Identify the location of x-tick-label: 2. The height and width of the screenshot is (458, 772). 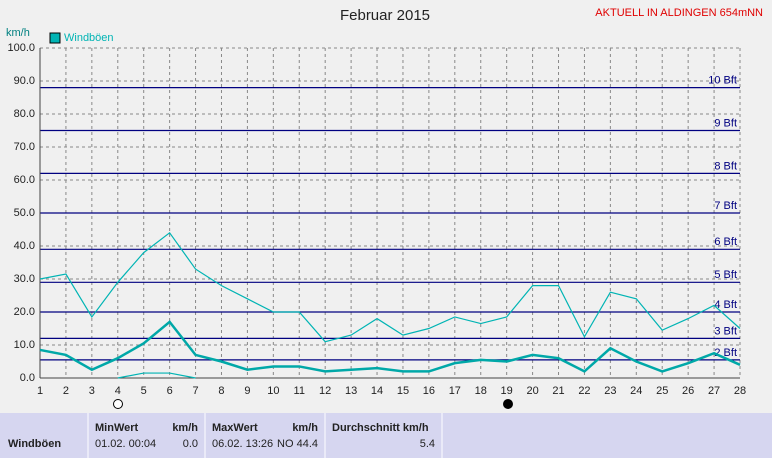
(66, 391).